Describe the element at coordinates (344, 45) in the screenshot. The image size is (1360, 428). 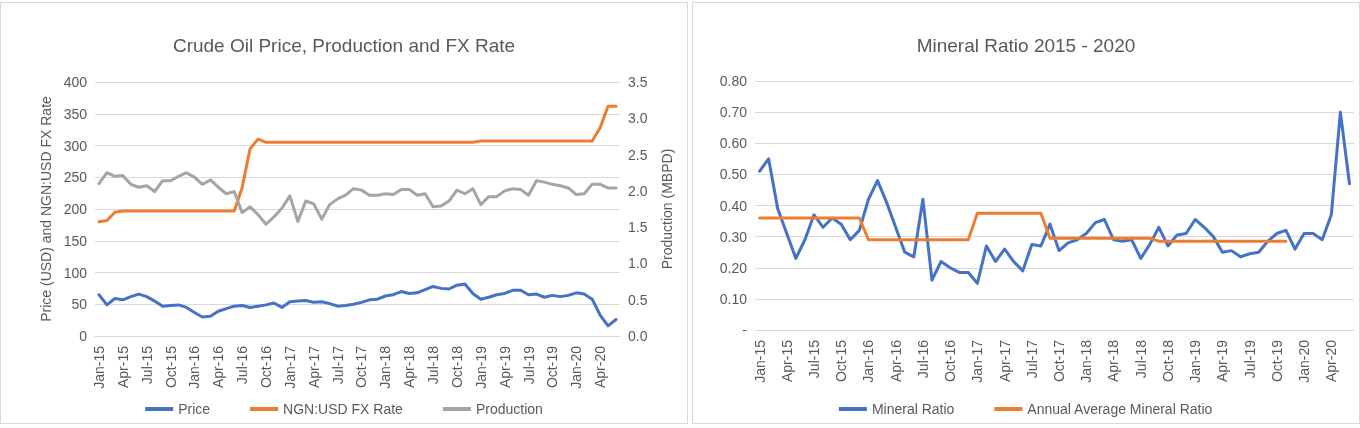
I see `chart-title: Crude Oil Price, Production and FX Rate` at that location.